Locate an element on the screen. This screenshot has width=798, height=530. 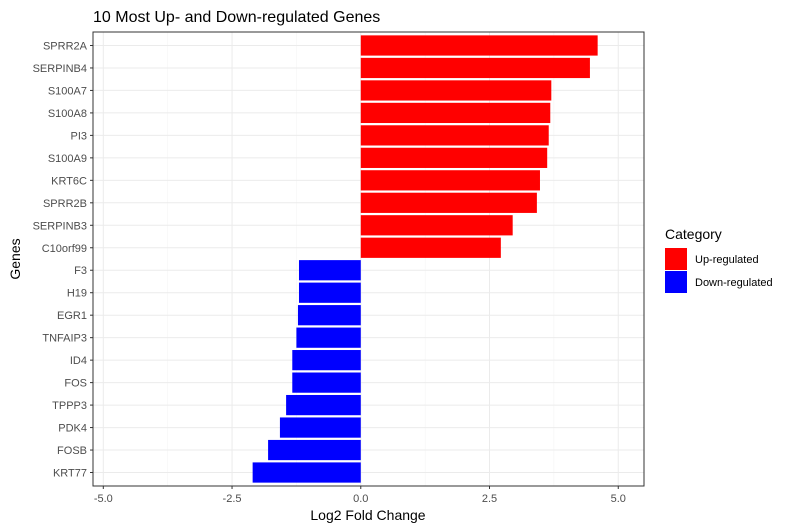
bar-sprr2a is located at coordinates (479, 45).